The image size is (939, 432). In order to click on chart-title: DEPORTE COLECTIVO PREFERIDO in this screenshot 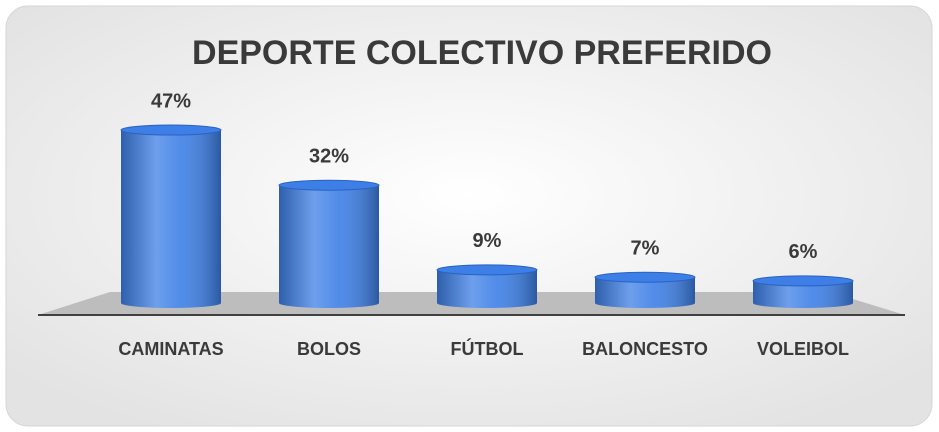, I will do `click(482, 53)`.